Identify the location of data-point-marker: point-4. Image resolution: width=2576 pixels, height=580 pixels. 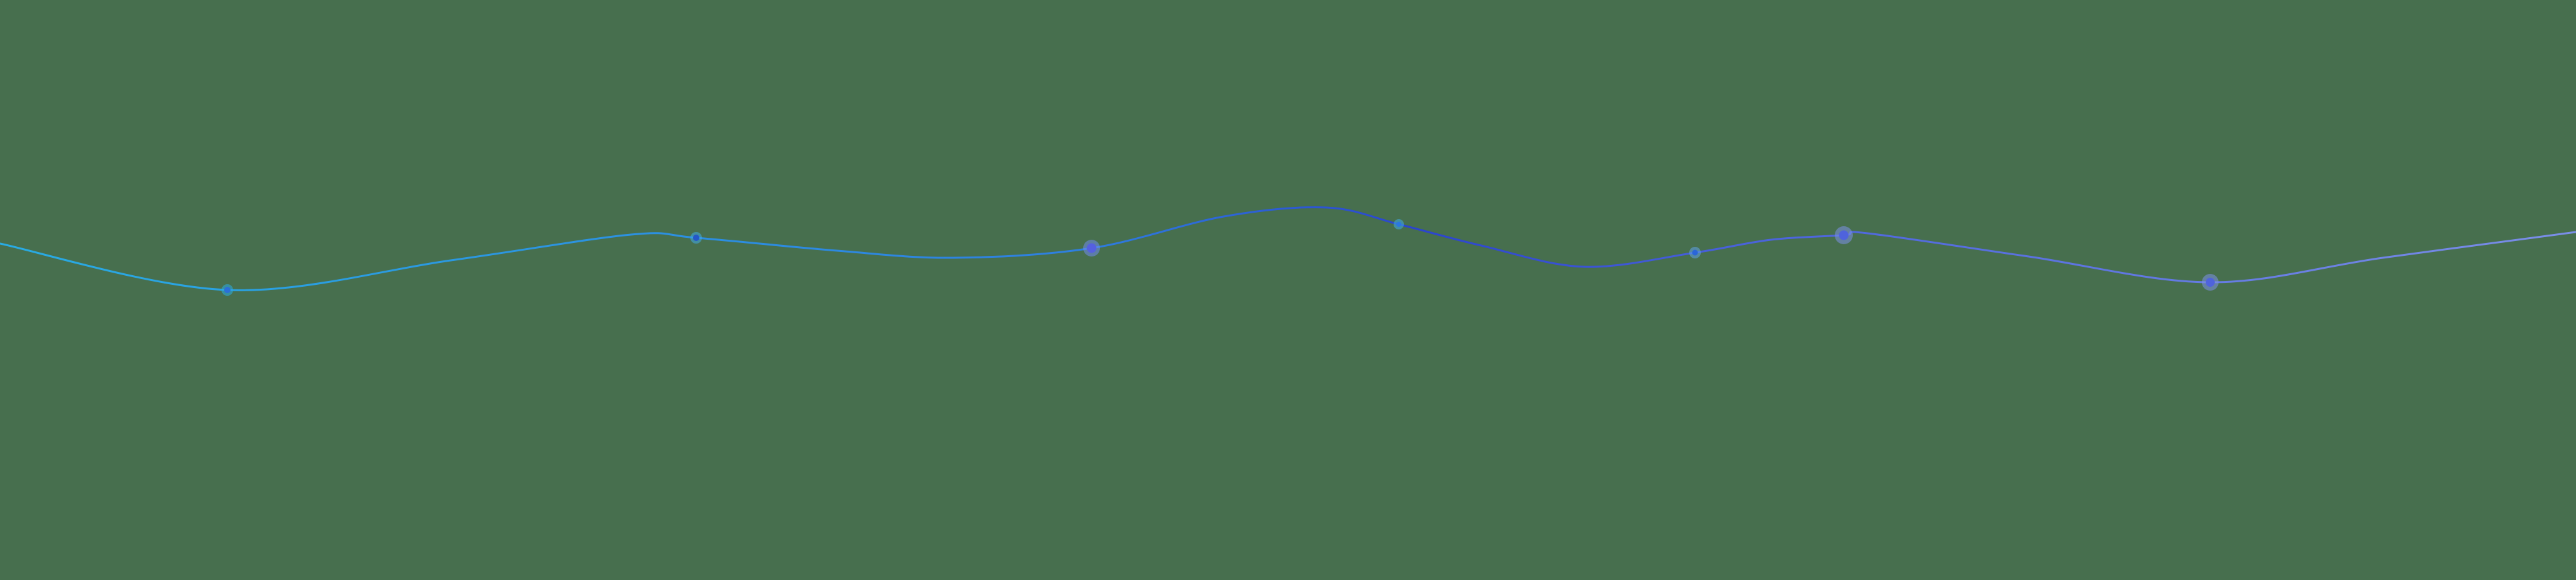
(1399, 224).